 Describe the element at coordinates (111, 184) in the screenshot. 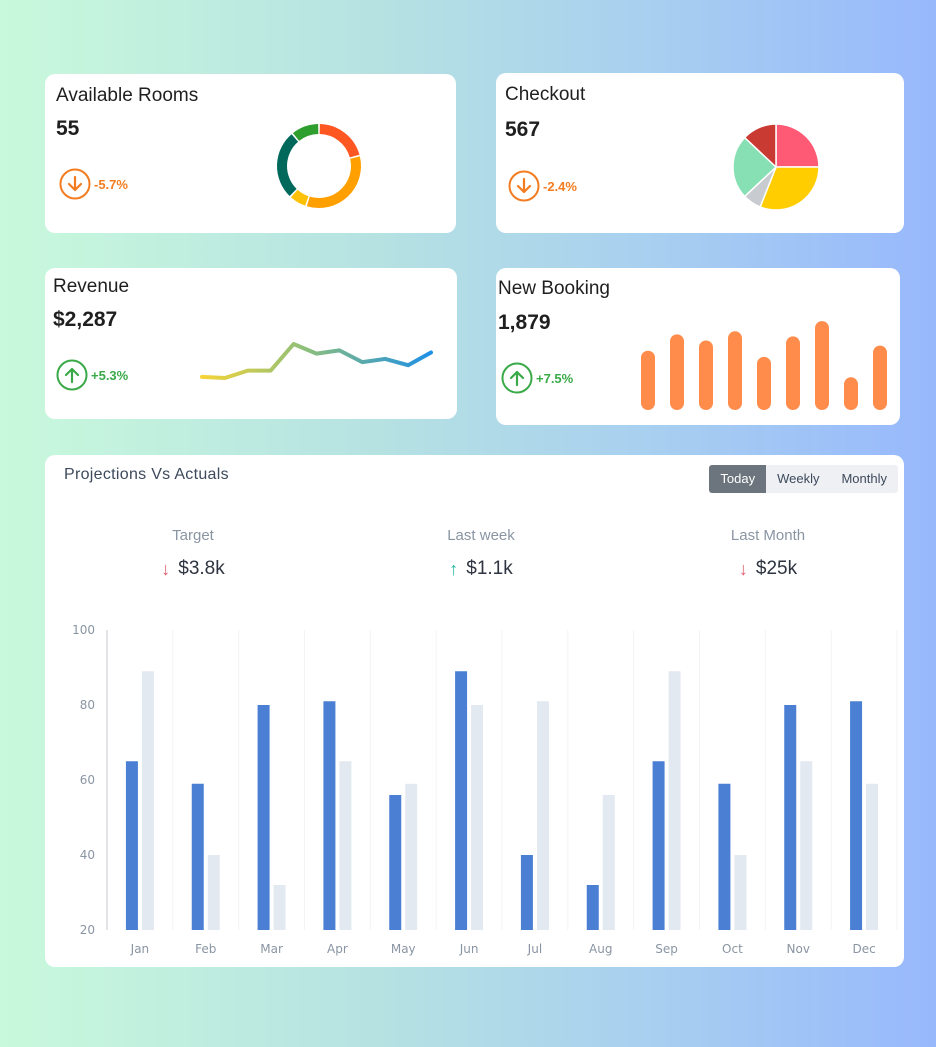

I see `available-rooms-change: -5.7%` at that location.